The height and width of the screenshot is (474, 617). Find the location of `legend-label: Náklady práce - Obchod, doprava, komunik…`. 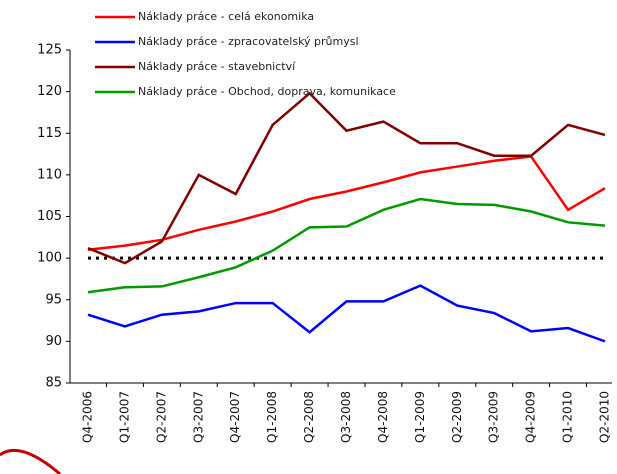

legend-label: Náklady práce - Obchod, doprava, komunik… is located at coordinates (267, 91).